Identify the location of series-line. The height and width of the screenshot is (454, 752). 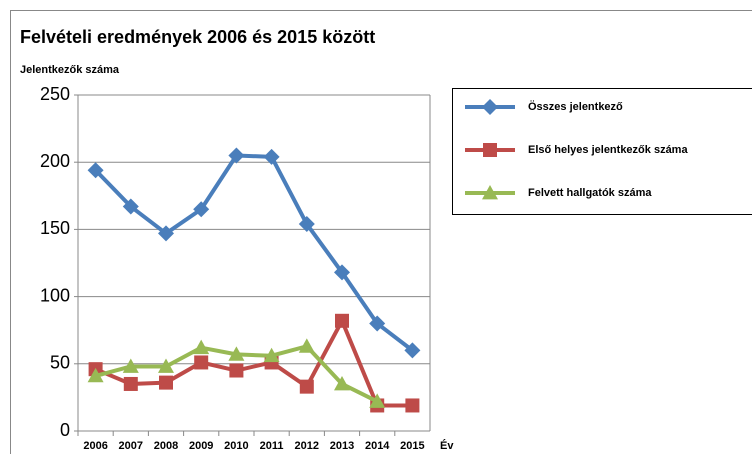
(253, 363).